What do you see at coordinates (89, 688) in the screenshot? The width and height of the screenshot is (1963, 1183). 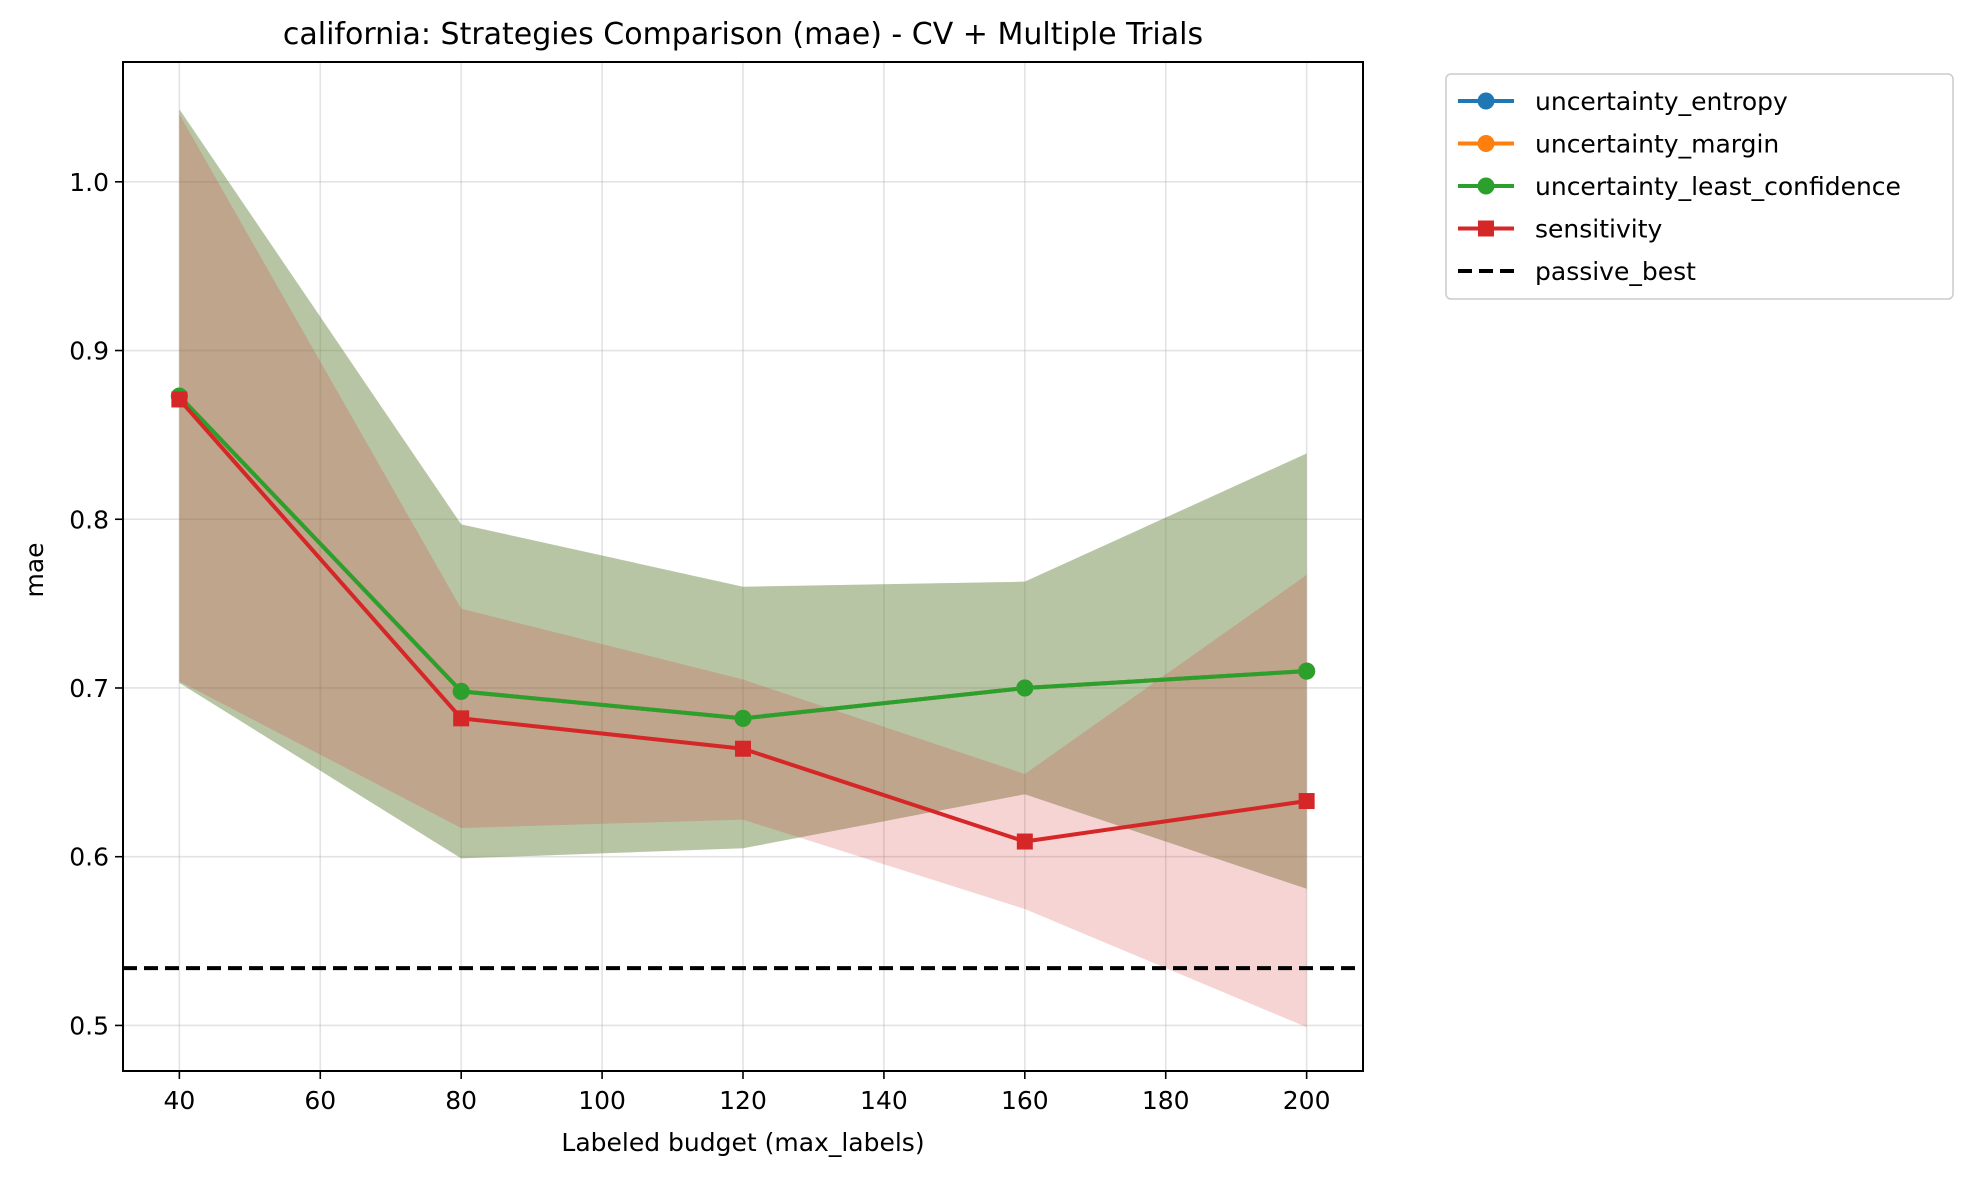 I see `y-tick-label: 0.7` at bounding box center [89, 688].